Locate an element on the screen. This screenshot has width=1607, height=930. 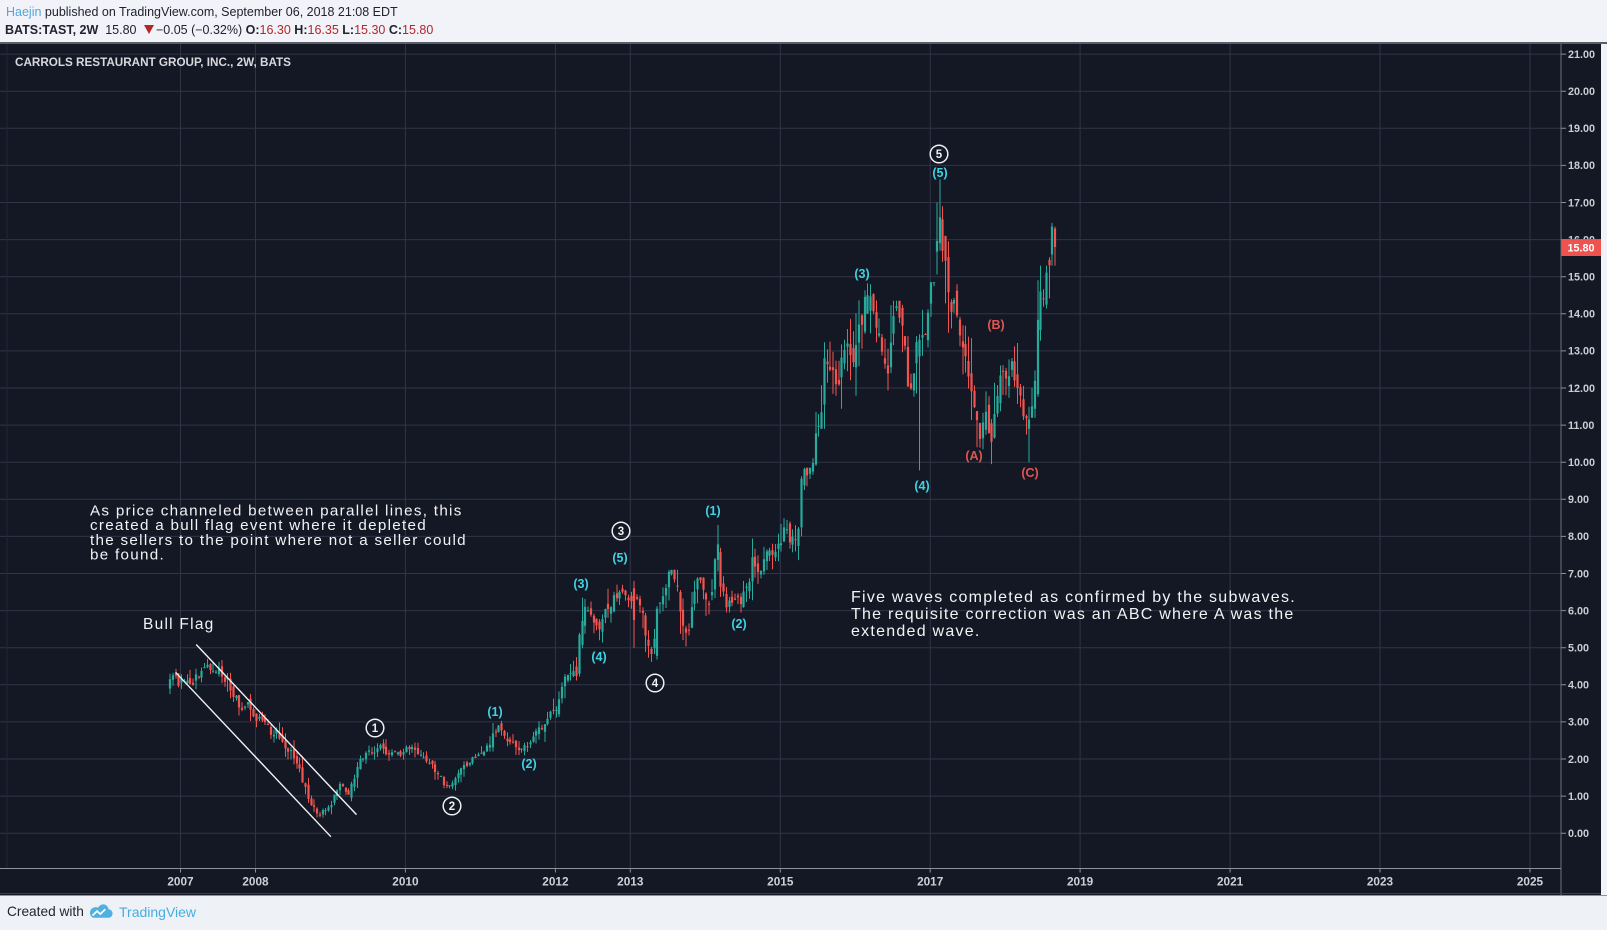
svg-text:CARROLS RESTAURANT GROUP, INC.: CARROLS RESTAURANT GROUP, INC., 2W, BATS is located at coordinates (153, 62).